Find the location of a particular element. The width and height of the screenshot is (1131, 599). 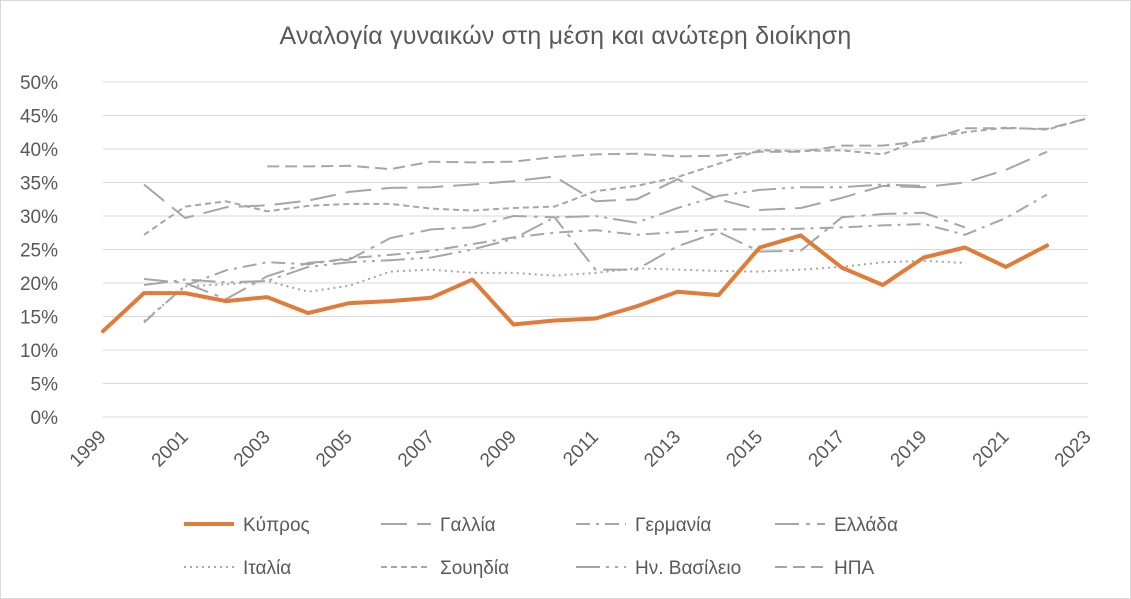

x-tick-label: 2011 is located at coordinates (581, 449).